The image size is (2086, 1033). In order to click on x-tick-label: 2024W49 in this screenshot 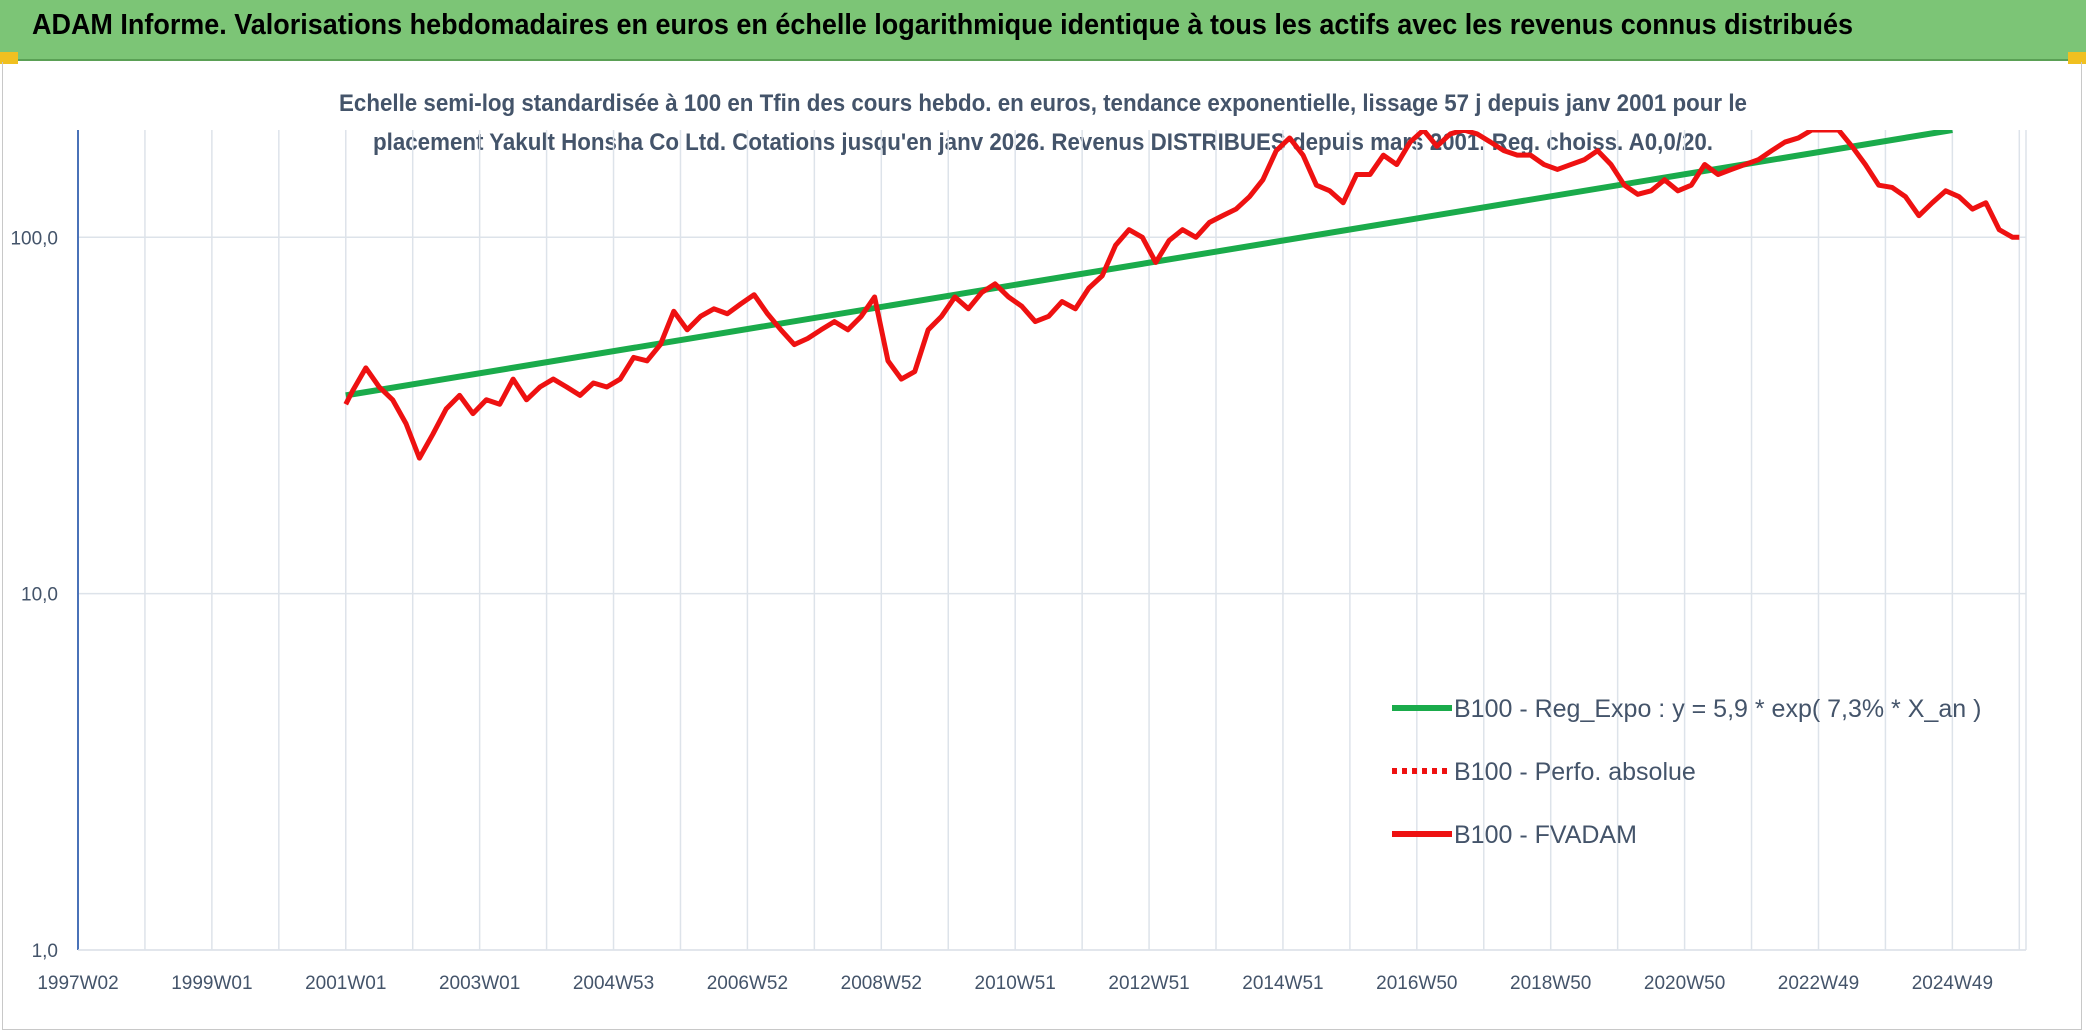, I will do `click(1952, 983)`.